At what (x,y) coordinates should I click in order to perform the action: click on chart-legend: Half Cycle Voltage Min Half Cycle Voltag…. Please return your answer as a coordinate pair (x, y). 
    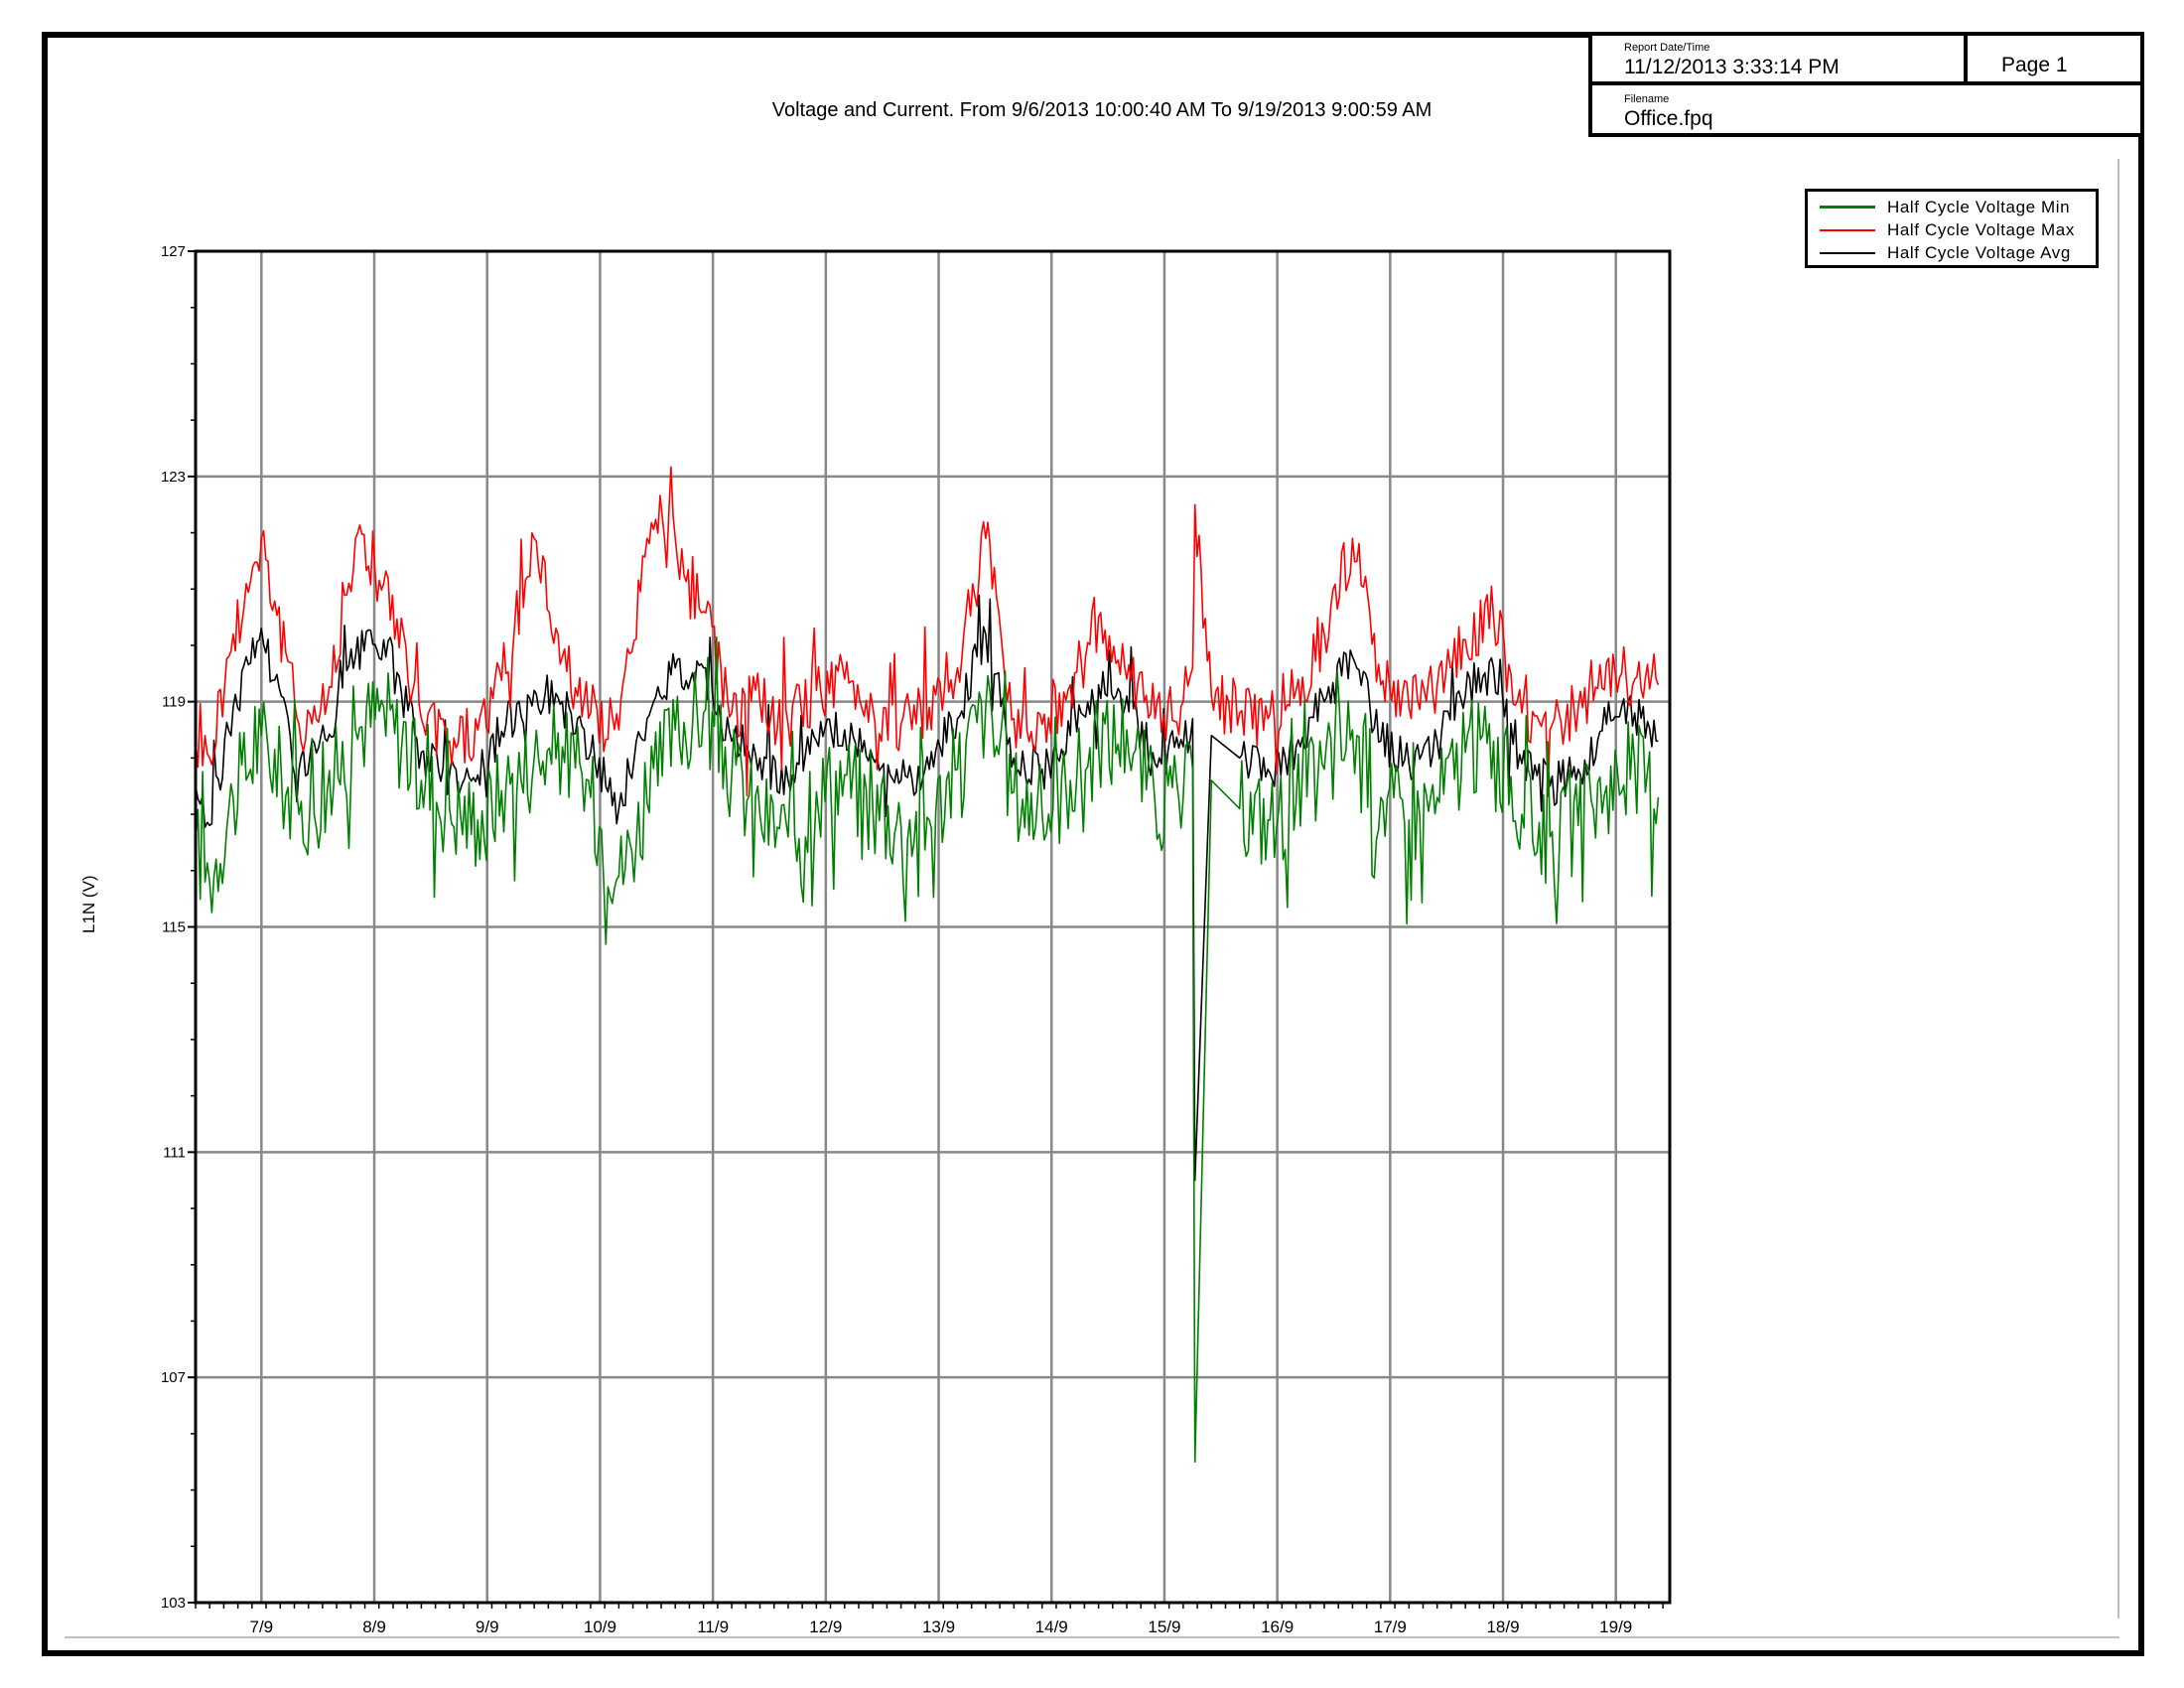
    Looking at the image, I should click on (1952, 228).